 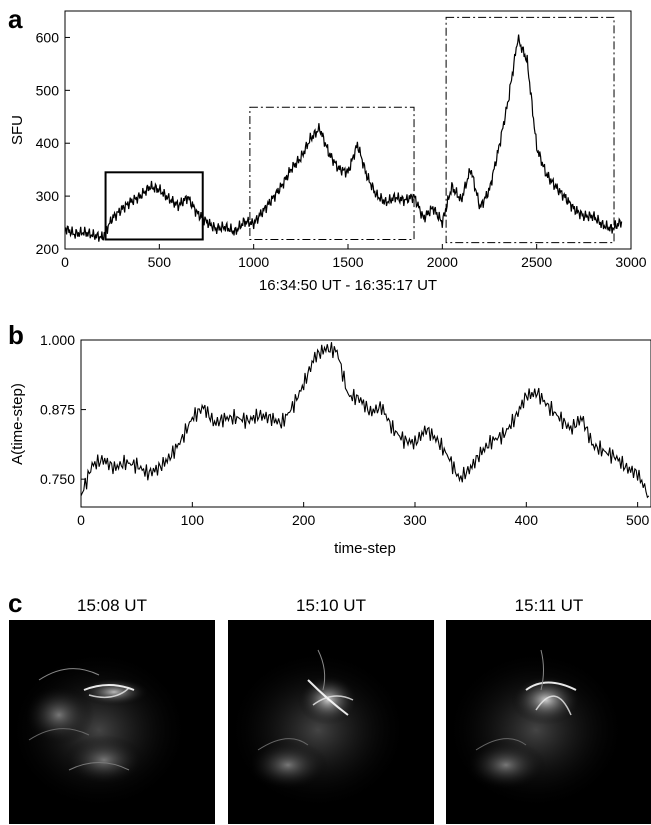 What do you see at coordinates (527, 520) in the screenshot?
I see `chart-b-x-tick-label: 400` at bounding box center [527, 520].